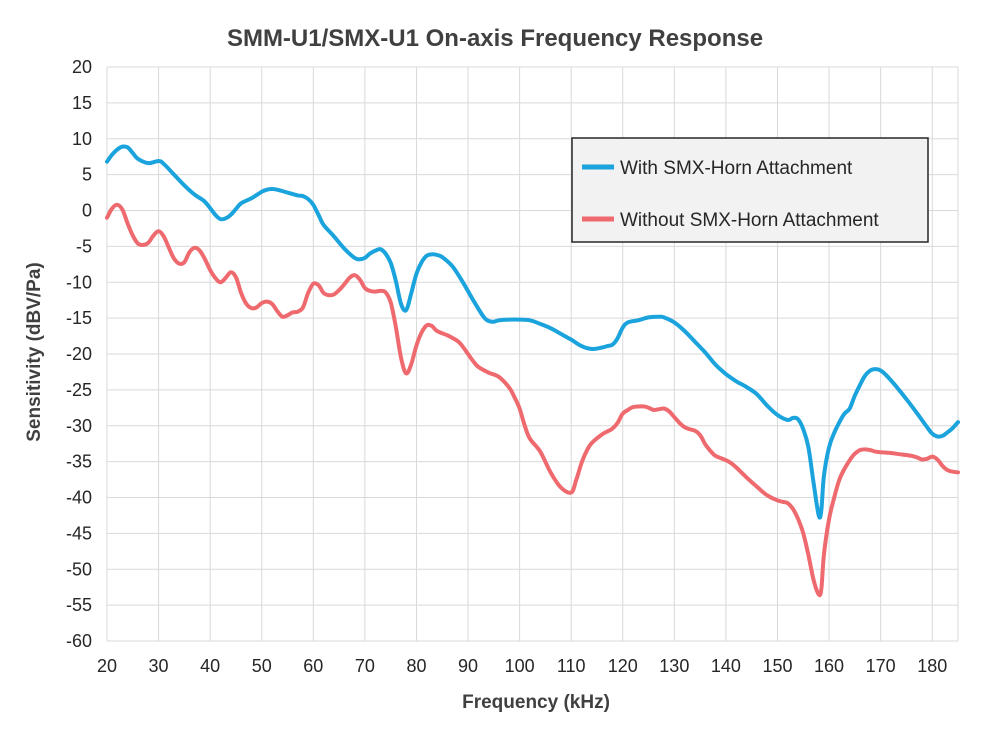 This screenshot has width=1000, height=732. I want to click on x-tick-label: 100, so click(520, 666).